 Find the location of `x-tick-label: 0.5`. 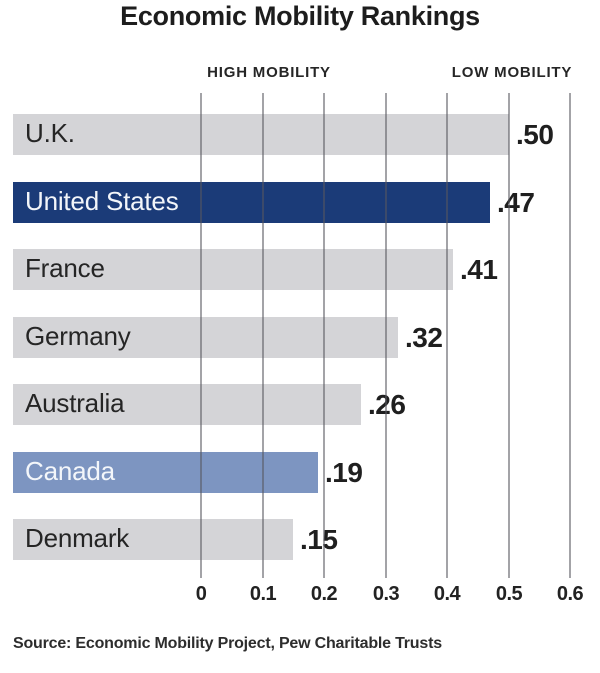

x-tick-label: 0.5 is located at coordinates (509, 594).